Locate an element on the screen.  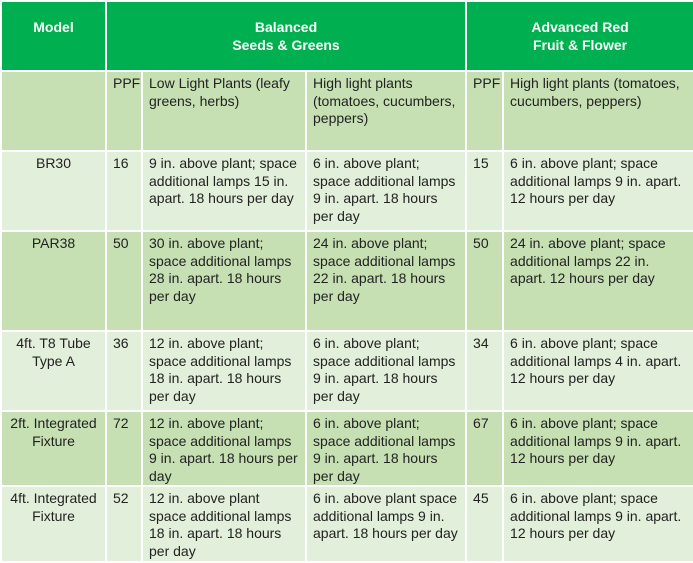
model-cell: BR30 is located at coordinates (53, 191).